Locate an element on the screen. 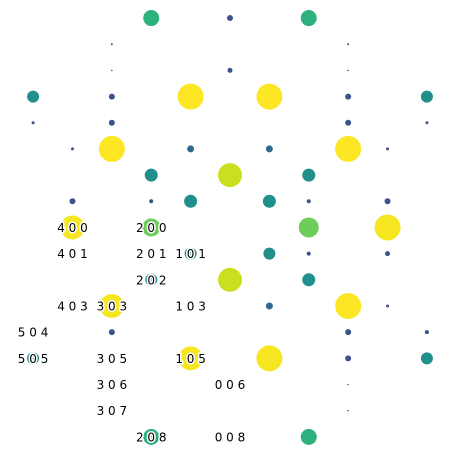 The width and height of the screenshot is (460, 457). annotation: 0 0 6 is located at coordinates (230, 385).